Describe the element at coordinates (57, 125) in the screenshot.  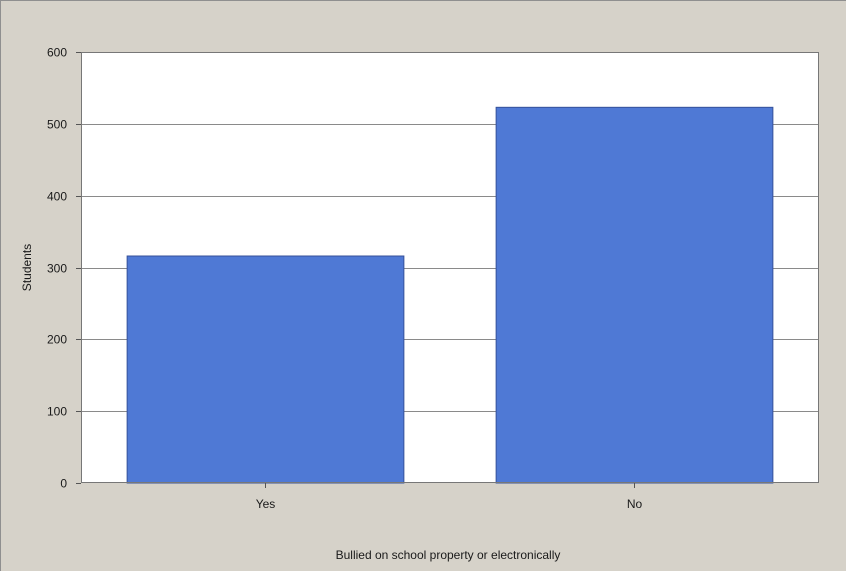
I see `y-tick-label-500: 500` at that location.